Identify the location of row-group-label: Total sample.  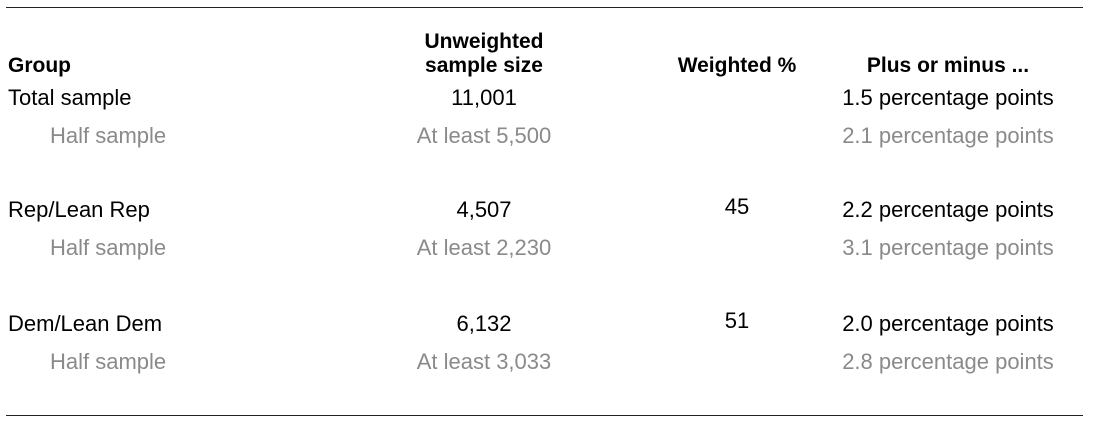
(70, 97).